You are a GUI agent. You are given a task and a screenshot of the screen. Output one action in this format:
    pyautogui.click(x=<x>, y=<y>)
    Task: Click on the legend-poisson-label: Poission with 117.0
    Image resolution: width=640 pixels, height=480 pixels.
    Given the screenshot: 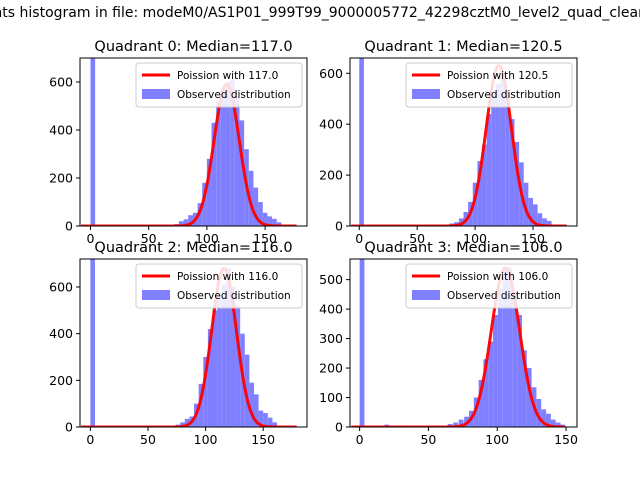 What is the action you would take?
    pyautogui.click(x=227, y=76)
    